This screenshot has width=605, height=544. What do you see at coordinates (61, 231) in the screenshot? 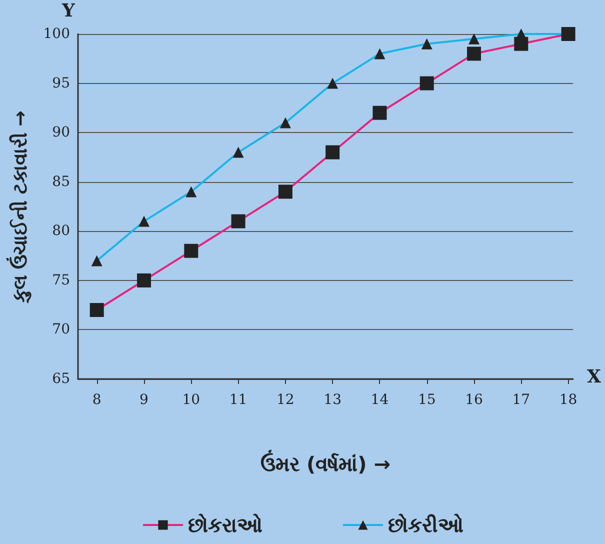
I see `y-tick-label: 80` at bounding box center [61, 231].